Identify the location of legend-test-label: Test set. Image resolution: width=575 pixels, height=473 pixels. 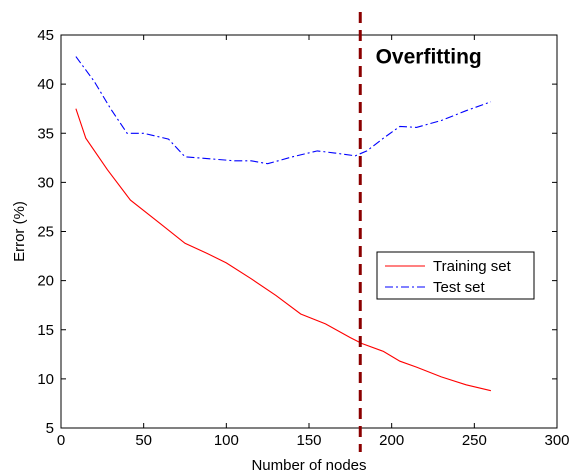
(459, 287).